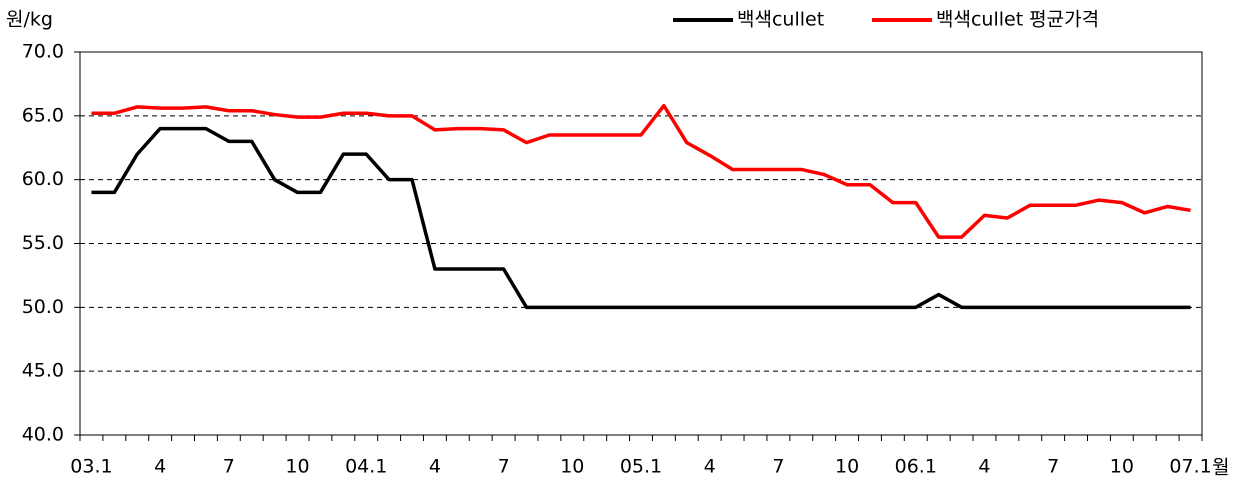 This screenshot has width=1248, height=484. I want to click on x-tick-label: 07.1, so click(1190, 467).